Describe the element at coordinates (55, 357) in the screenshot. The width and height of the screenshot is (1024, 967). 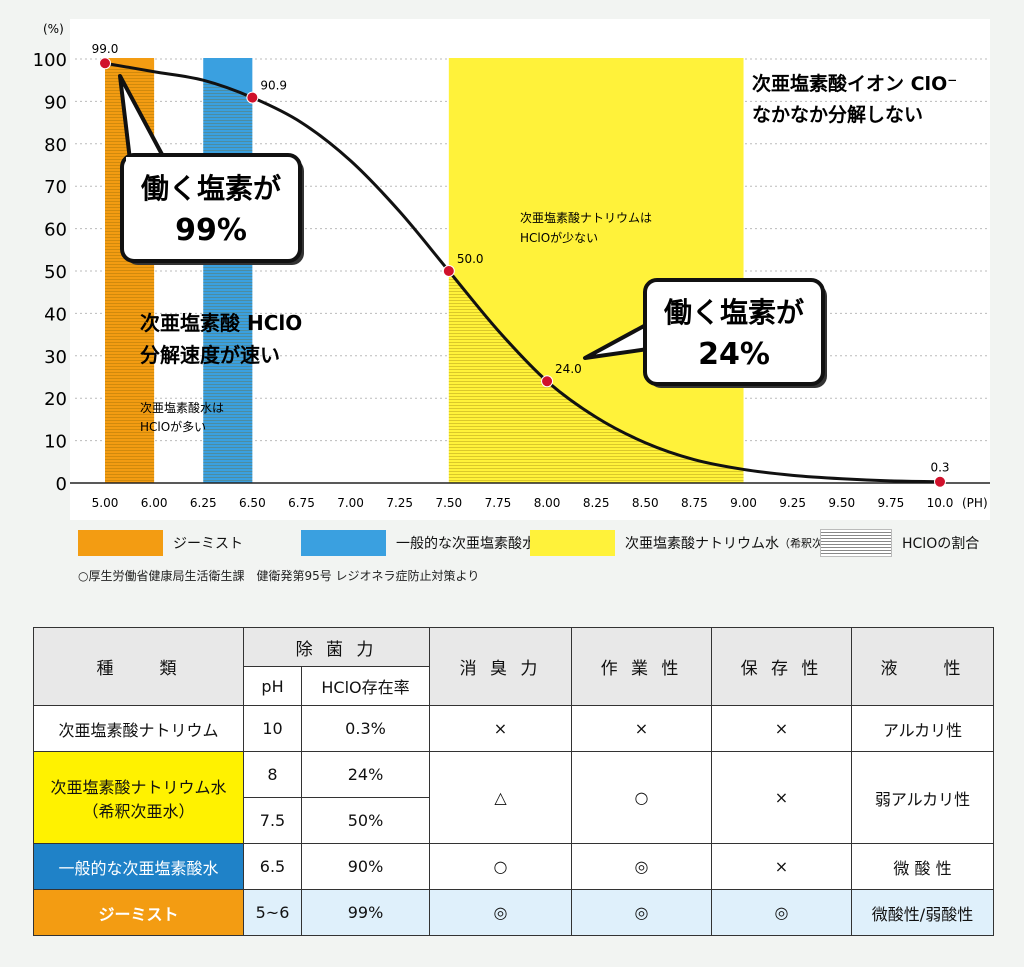
I see `y-tick-label: 30` at that location.